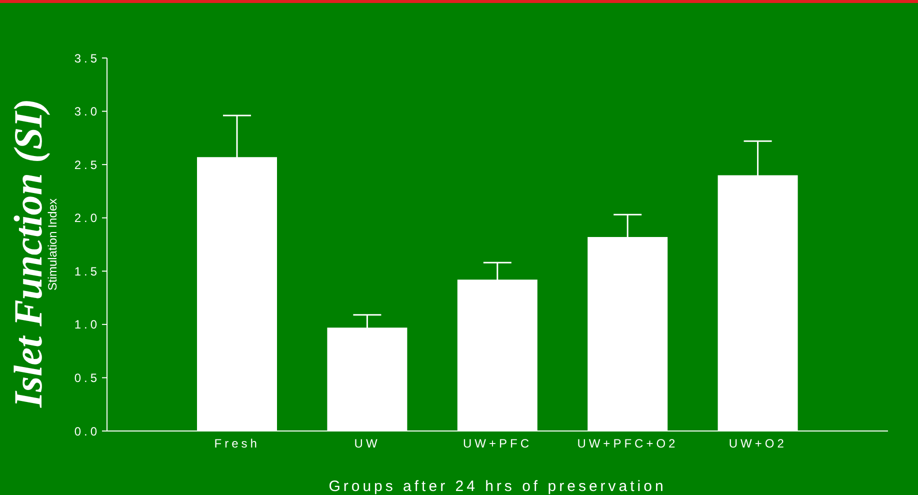 The image size is (918, 495). What do you see at coordinates (87, 271) in the screenshot?
I see `y-tick-label: 1.5` at bounding box center [87, 271].